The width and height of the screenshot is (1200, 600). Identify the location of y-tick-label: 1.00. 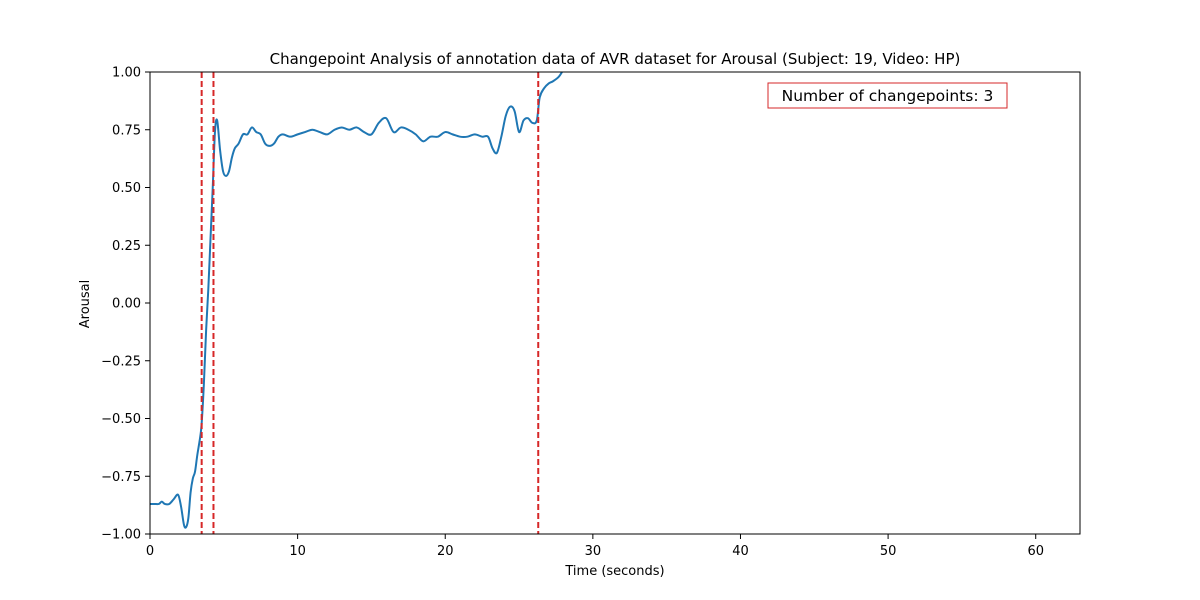
(126, 73).